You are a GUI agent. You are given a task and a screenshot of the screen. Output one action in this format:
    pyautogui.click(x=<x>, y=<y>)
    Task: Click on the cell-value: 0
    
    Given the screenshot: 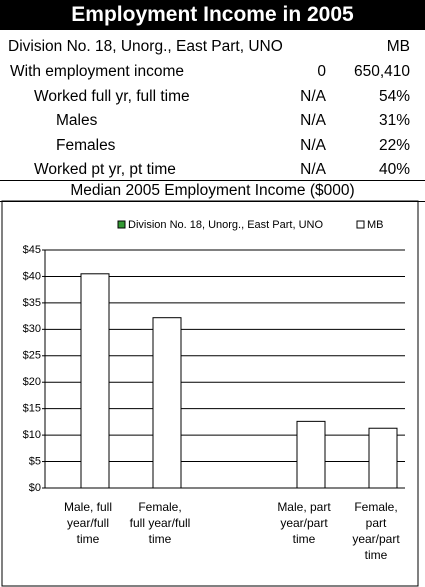 What is the action you would take?
    pyautogui.click(x=321, y=71)
    